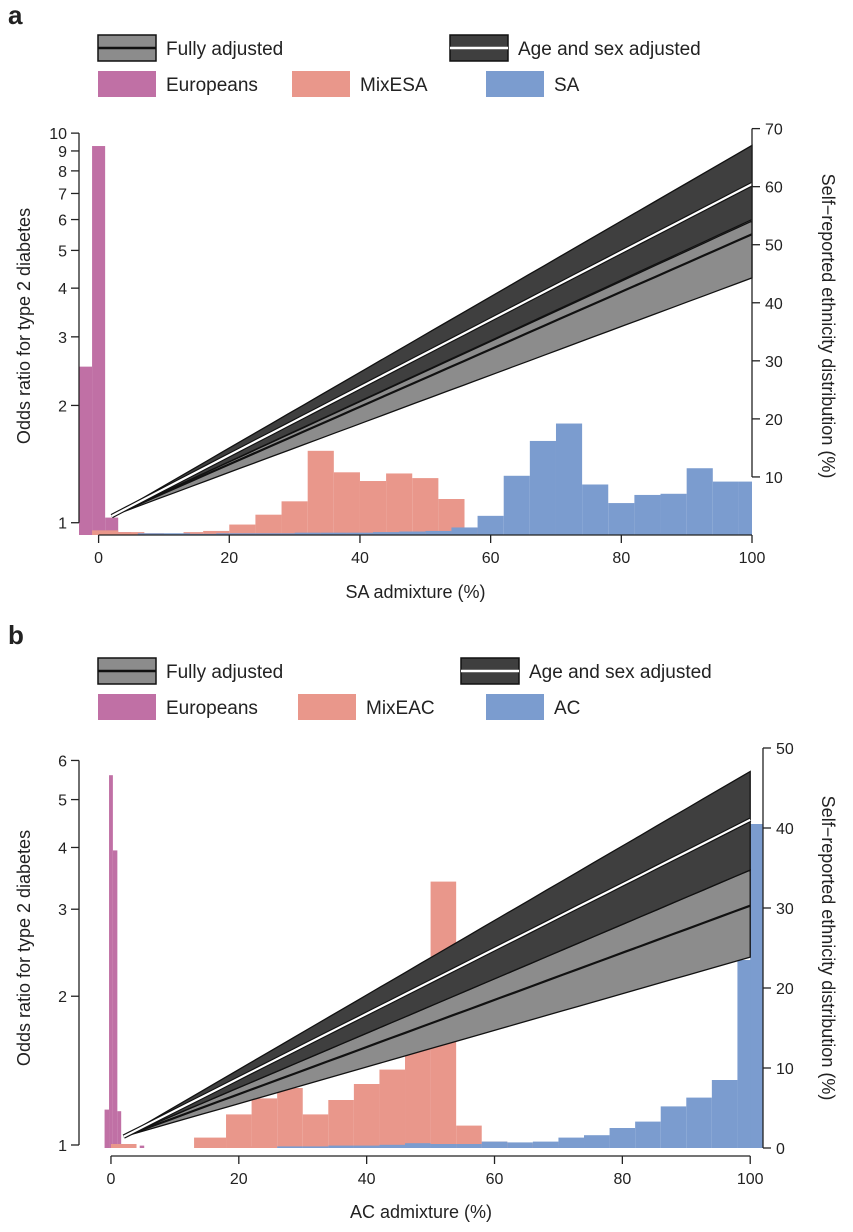  I want to click on histogram-ac, so click(520, 986).